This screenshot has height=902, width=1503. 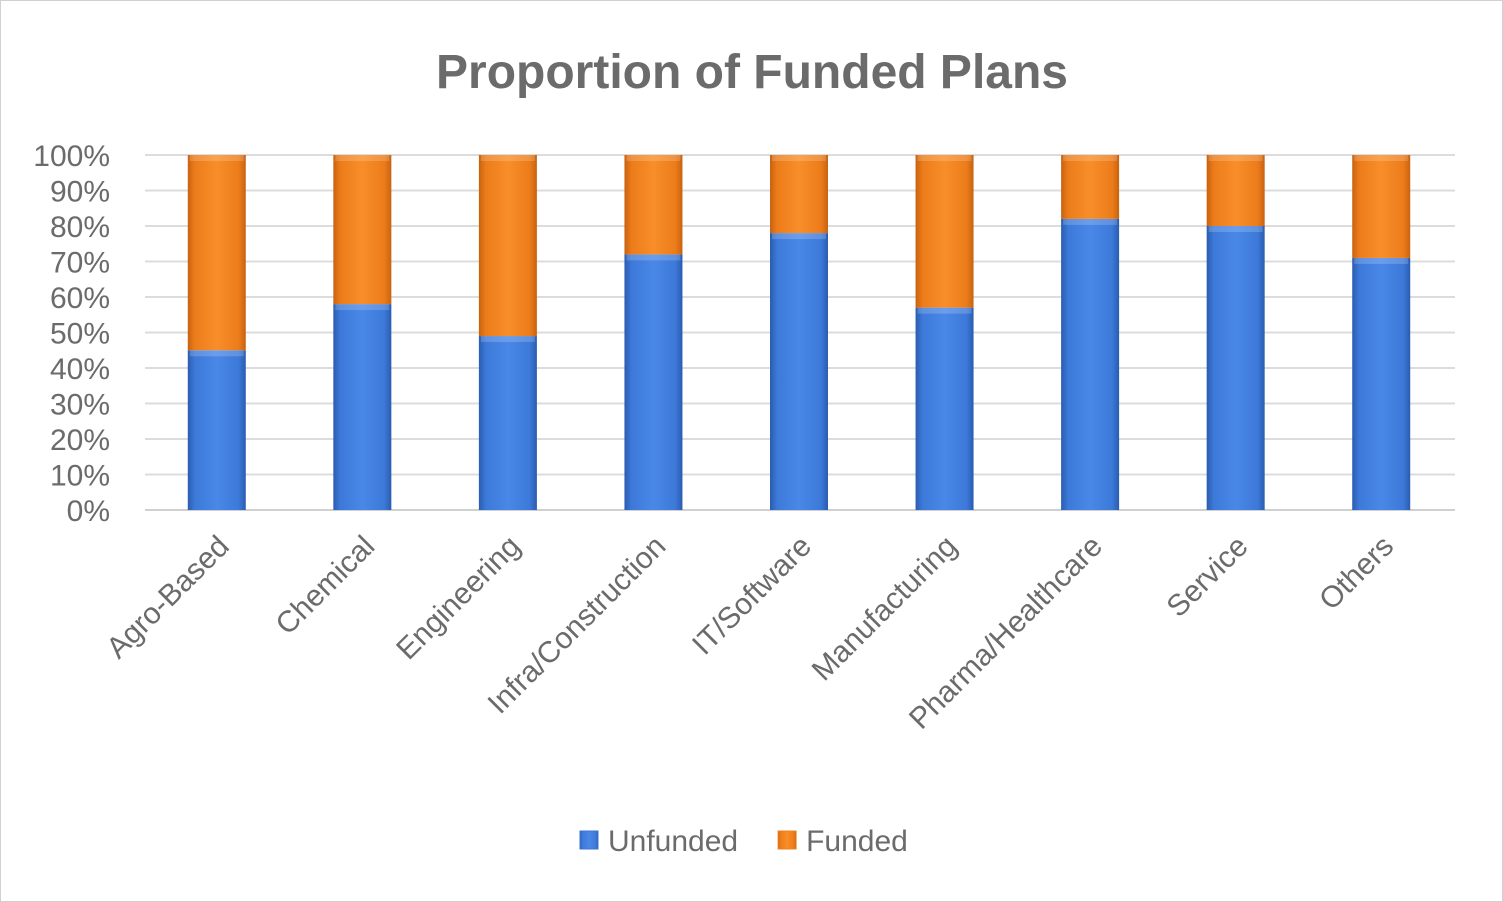 What do you see at coordinates (80, 334) in the screenshot?
I see `y-tick-label: 50%` at bounding box center [80, 334].